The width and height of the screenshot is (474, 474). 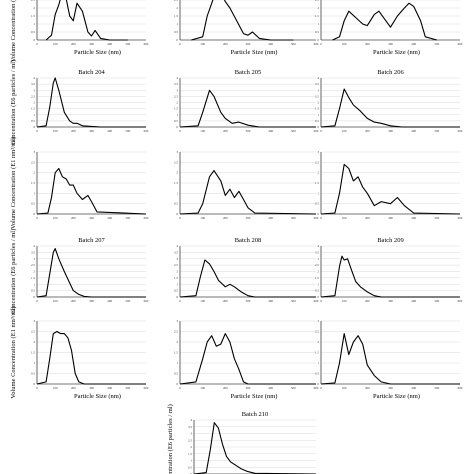 I want to click on chart-panel-b206-vol: 0 0.5 1 1.5 2 2.5 3 0 100 200 300 400 500 600, so click(x=389, y=185).